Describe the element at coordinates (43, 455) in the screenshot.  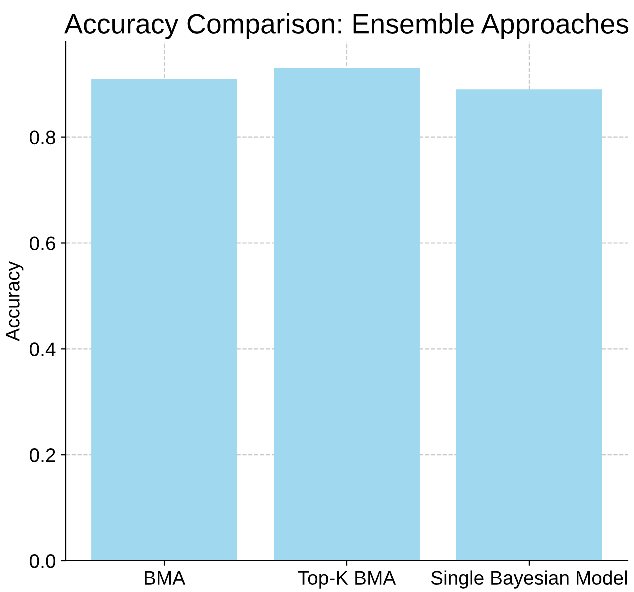
I see `y-tick-label: 0.2` at that location.